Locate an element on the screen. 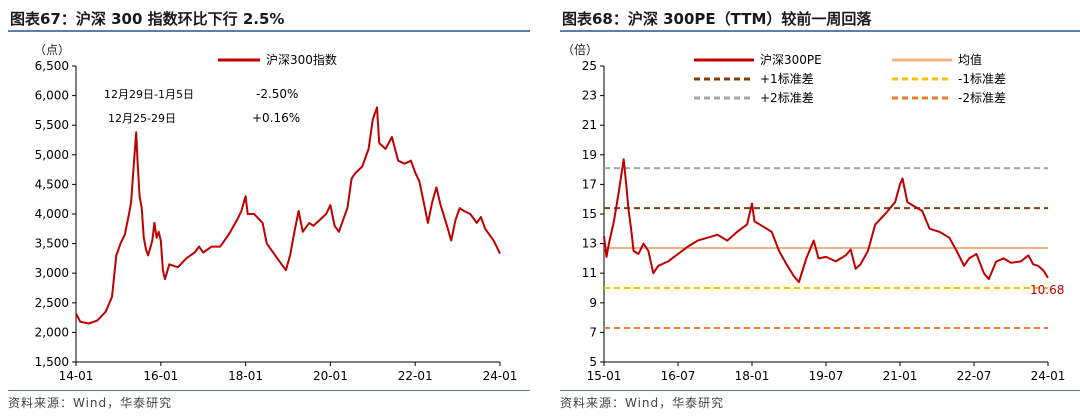 The width and height of the screenshot is (1080, 416). last-value-label: 10.68 is located at coordinates (1047, 290).